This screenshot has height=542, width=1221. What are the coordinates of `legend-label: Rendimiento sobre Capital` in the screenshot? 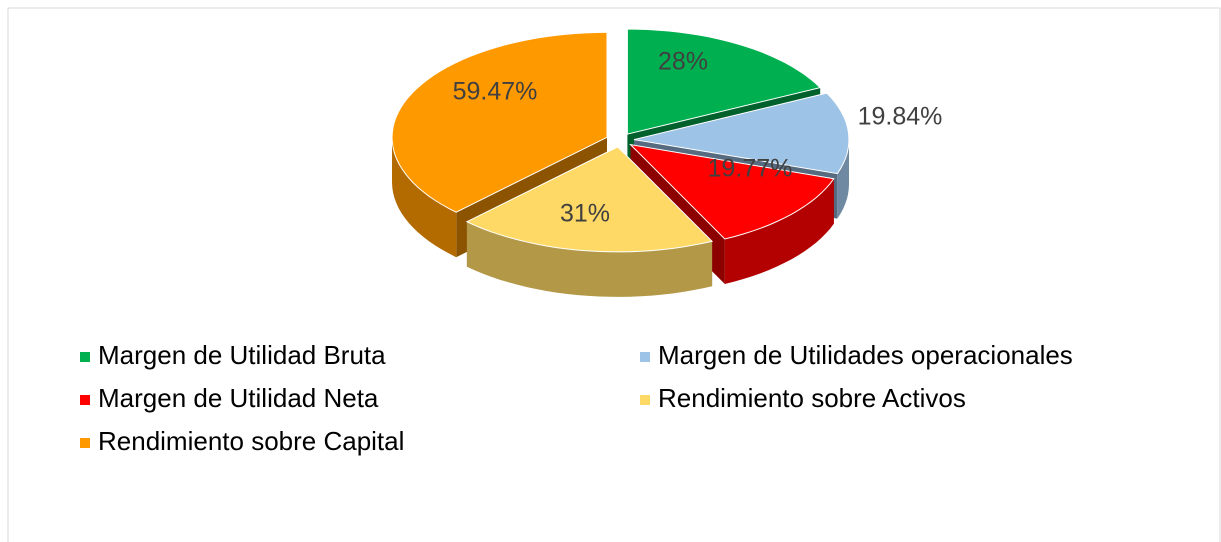 It's located at (251, 441).